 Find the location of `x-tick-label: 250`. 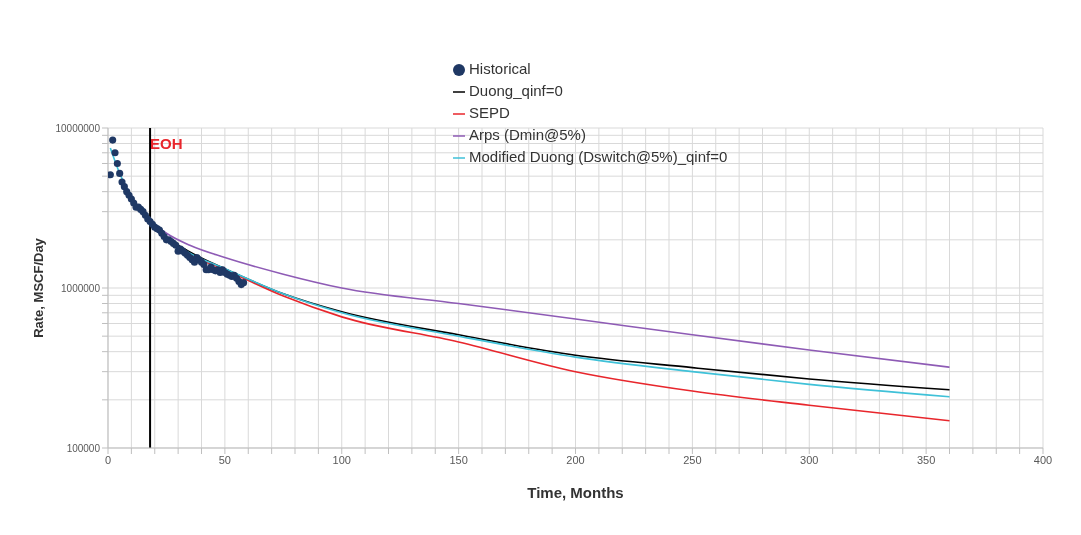

x-tick-label: 250 is located at coordinates (692, 459).